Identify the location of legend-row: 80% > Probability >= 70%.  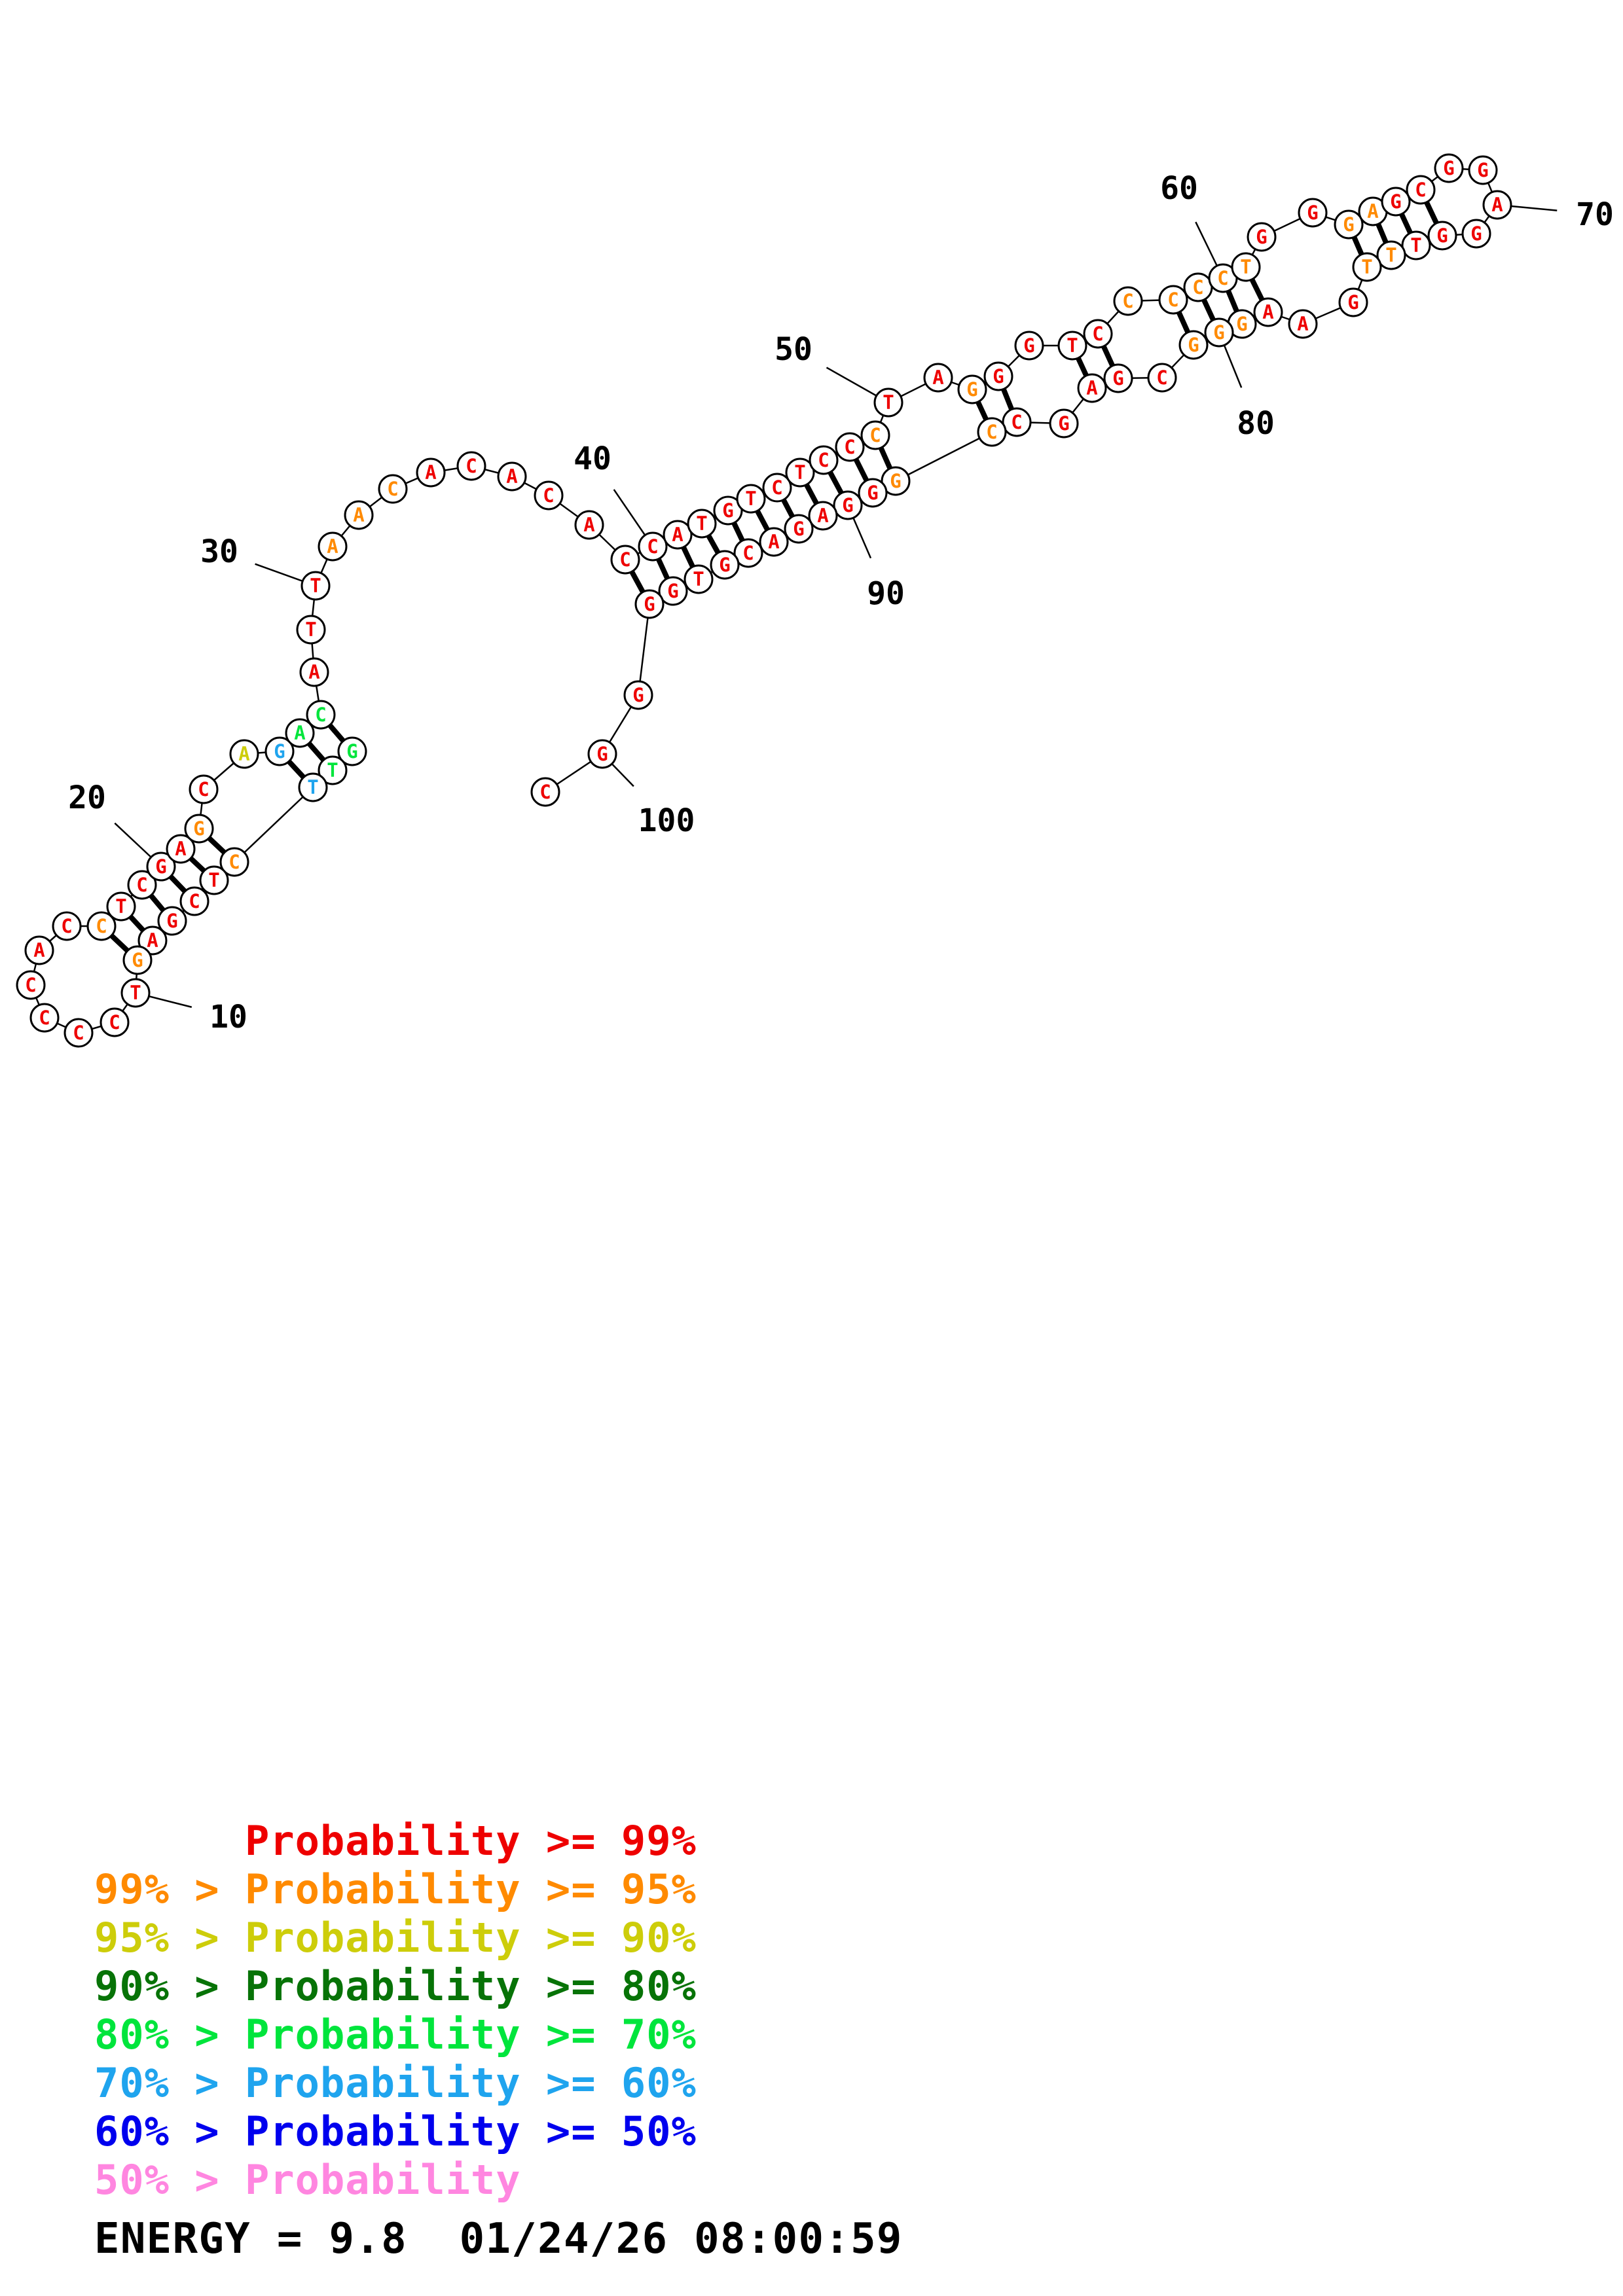
(395, 2034).